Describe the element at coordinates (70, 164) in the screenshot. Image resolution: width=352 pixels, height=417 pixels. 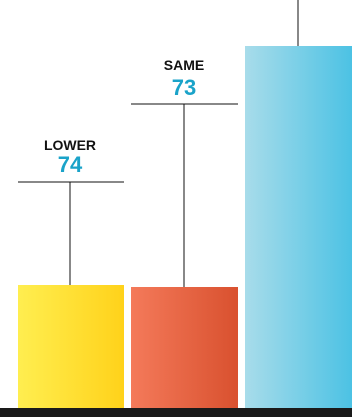
I see `value-label-lower: 74` at that location.